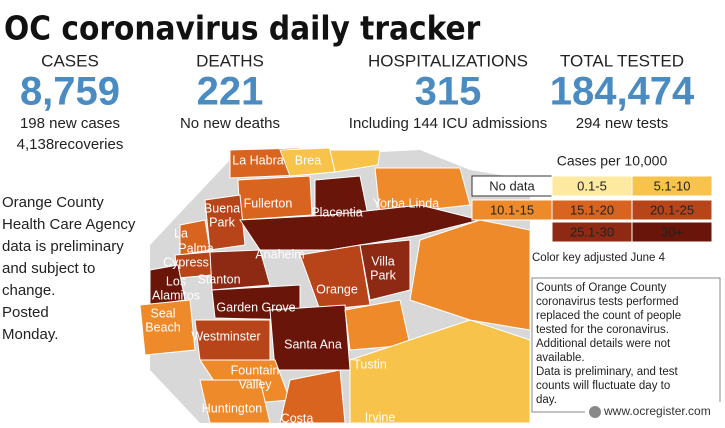 The image size is (725, 428). I want to click on legend-label: 5.1-10, so click(672, 185).